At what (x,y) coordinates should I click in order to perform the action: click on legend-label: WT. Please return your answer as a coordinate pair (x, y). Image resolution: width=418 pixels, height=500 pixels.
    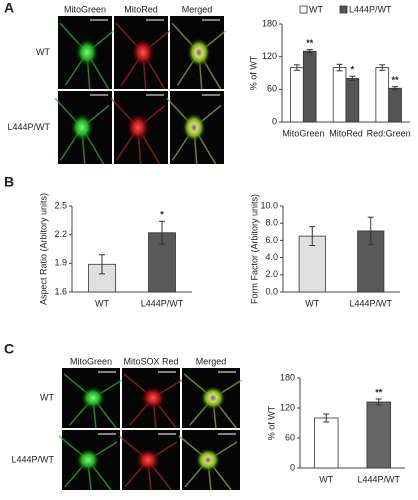
    Looking at the image, I should click on (316, 9).